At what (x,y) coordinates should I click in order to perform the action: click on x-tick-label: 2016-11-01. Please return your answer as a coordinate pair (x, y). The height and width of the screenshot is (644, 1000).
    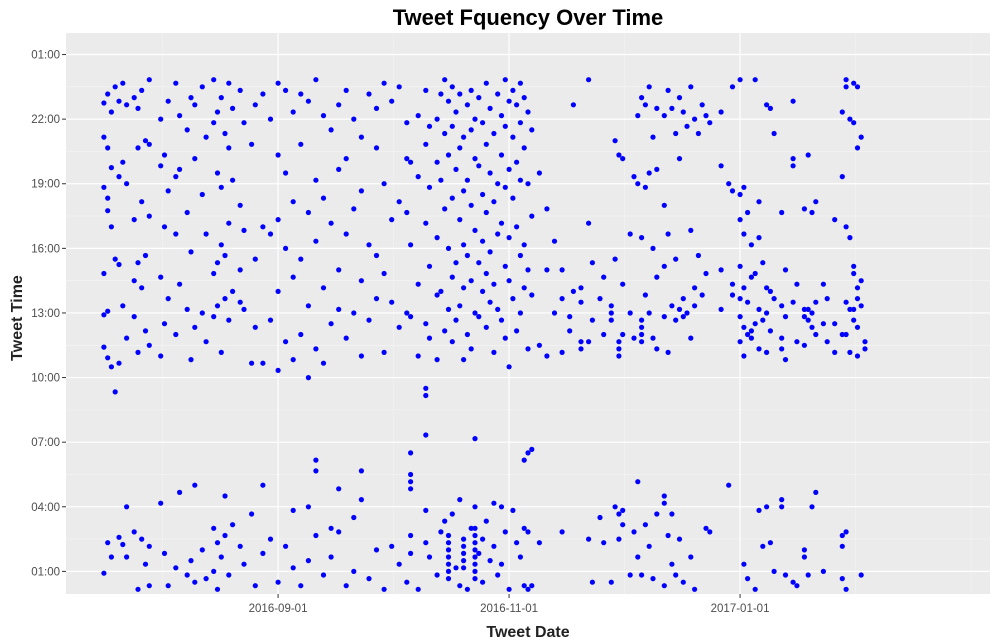
    Looking at the image, I should click on (509, 609).